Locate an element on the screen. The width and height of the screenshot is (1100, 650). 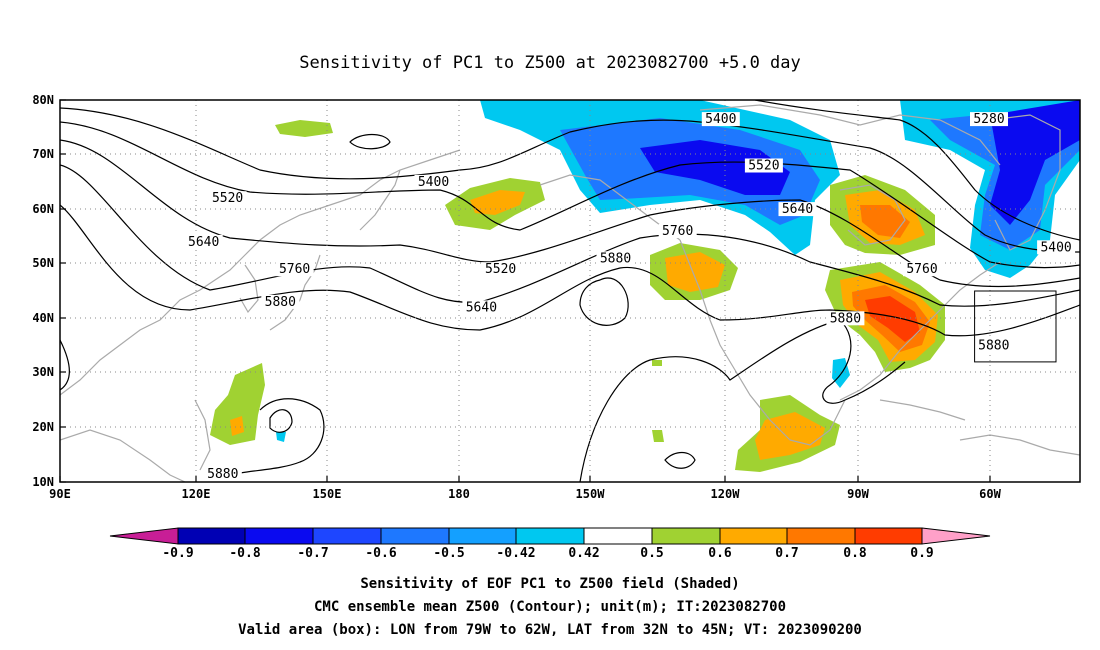
contour-5880-sw is located at coordinates (65, 365).